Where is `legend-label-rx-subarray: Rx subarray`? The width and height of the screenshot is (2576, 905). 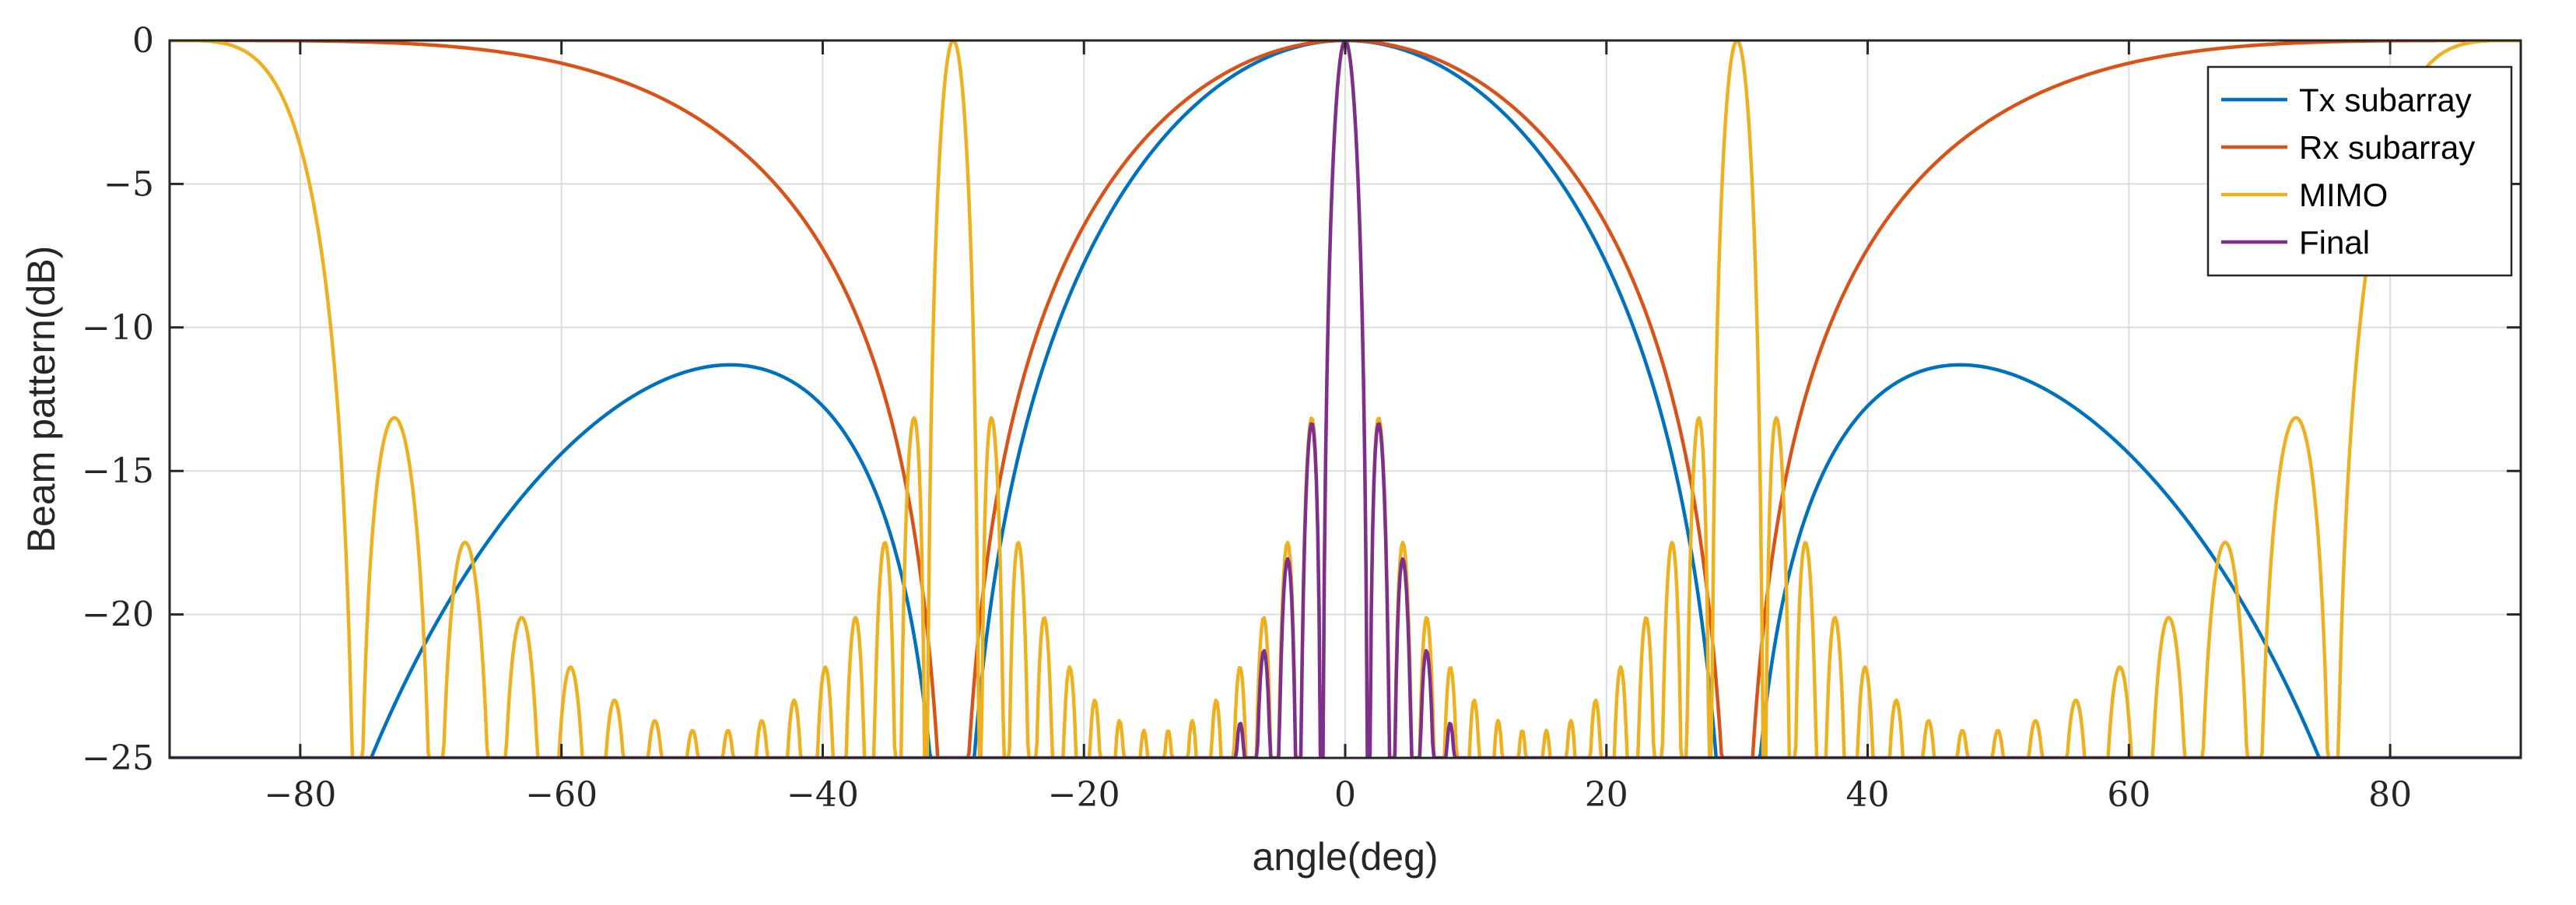 legend-label-rx-subarray: Rx subarray is located at coordinates (2387, 147).